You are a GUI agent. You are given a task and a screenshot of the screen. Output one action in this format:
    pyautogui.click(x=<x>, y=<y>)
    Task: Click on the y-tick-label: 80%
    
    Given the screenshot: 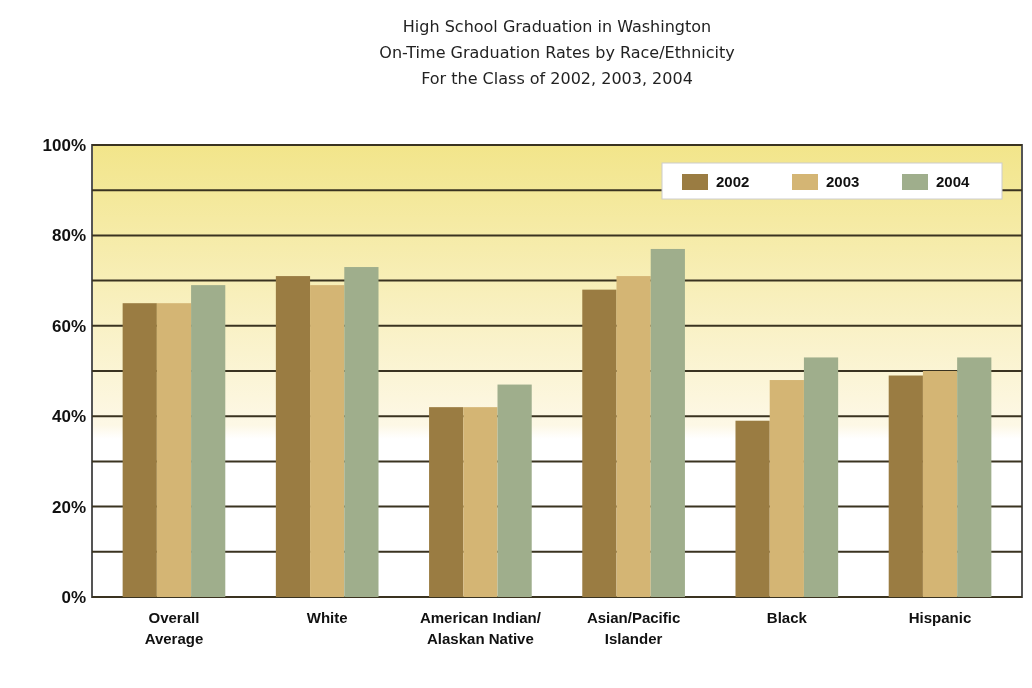 What is the action you would take?
    pyautogui.click(x=68, y=236)
    